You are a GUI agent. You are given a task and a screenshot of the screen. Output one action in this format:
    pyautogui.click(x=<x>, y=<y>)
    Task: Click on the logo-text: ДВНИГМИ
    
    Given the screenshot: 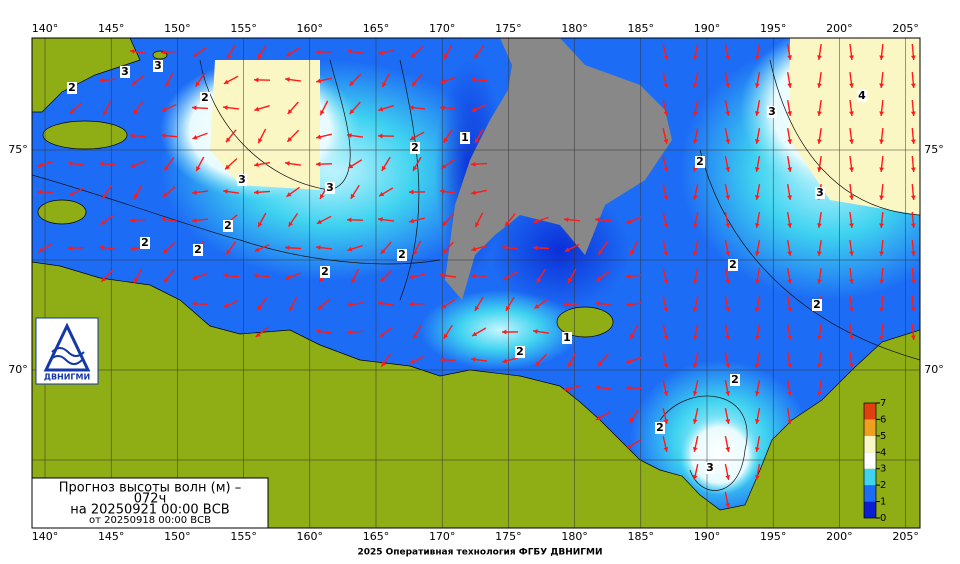 What is the action you would take?
    pyautogui.click(x=67, y=377)
    